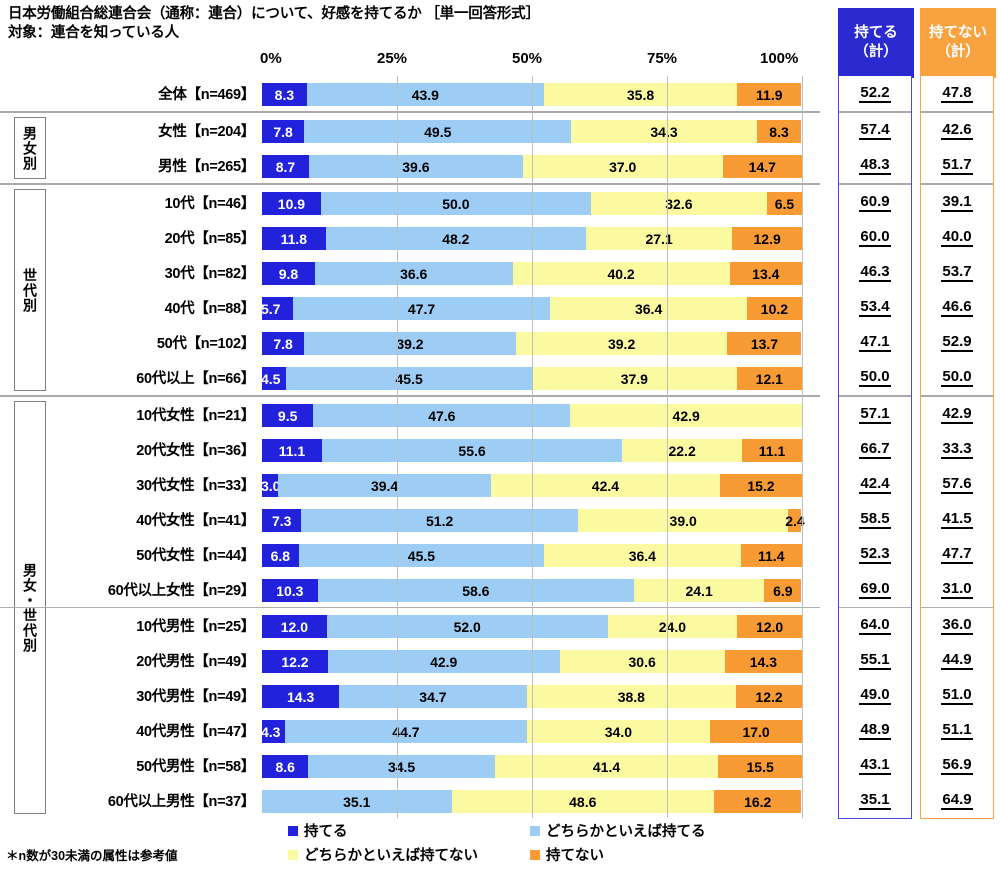 The height and width of the screenshot is (871, 1000). I want to click on bar-segment-value: 13.4, so click(766, 273).